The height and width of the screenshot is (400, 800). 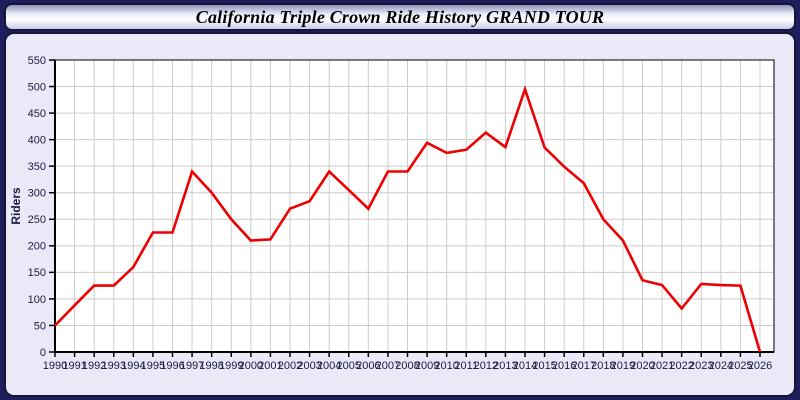 I want to click on x-tick-label: 2022, so click(x=681, y=366).